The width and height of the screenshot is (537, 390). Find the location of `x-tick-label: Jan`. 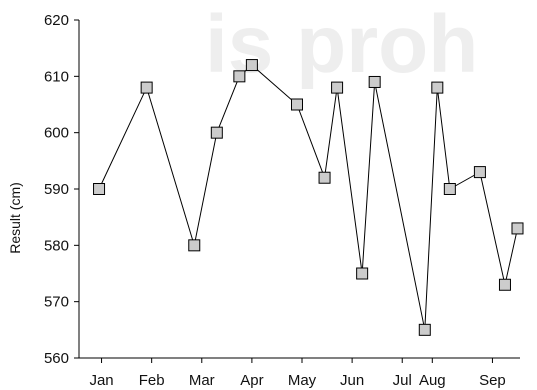

x-tick-label: Jan is located at coordinates (101, 380).